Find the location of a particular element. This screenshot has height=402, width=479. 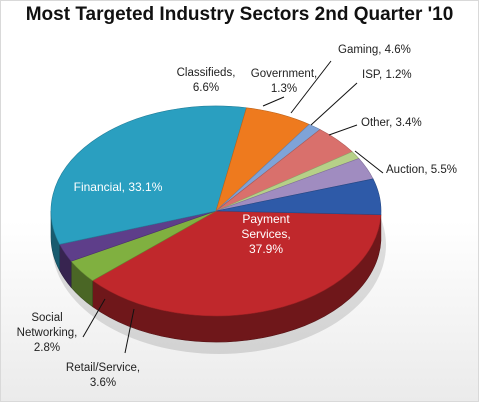

slice-label-auction: Auction, 5.5% is located at coordinates (421, 170).